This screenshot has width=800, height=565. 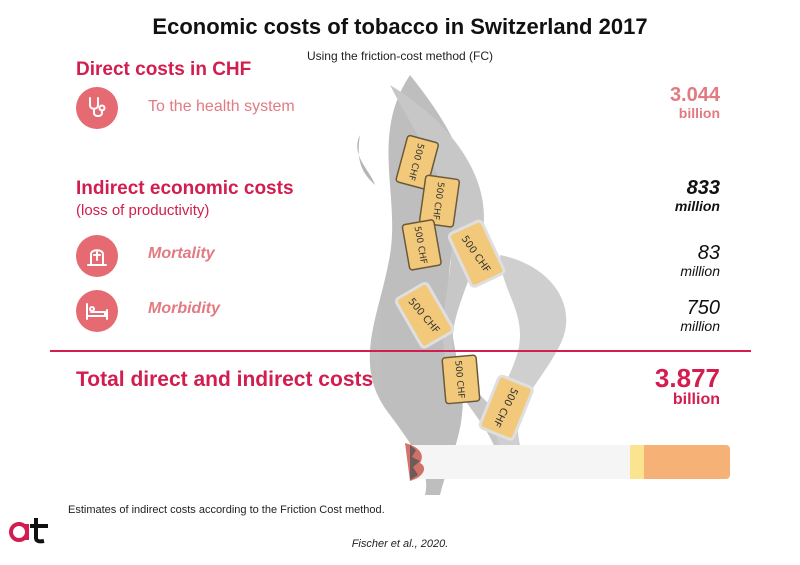 What do you see at coordinates (640, 386) in the screenshot?
I see `total-costs-value: 3.877 billion` at bounding box center [640, 386].